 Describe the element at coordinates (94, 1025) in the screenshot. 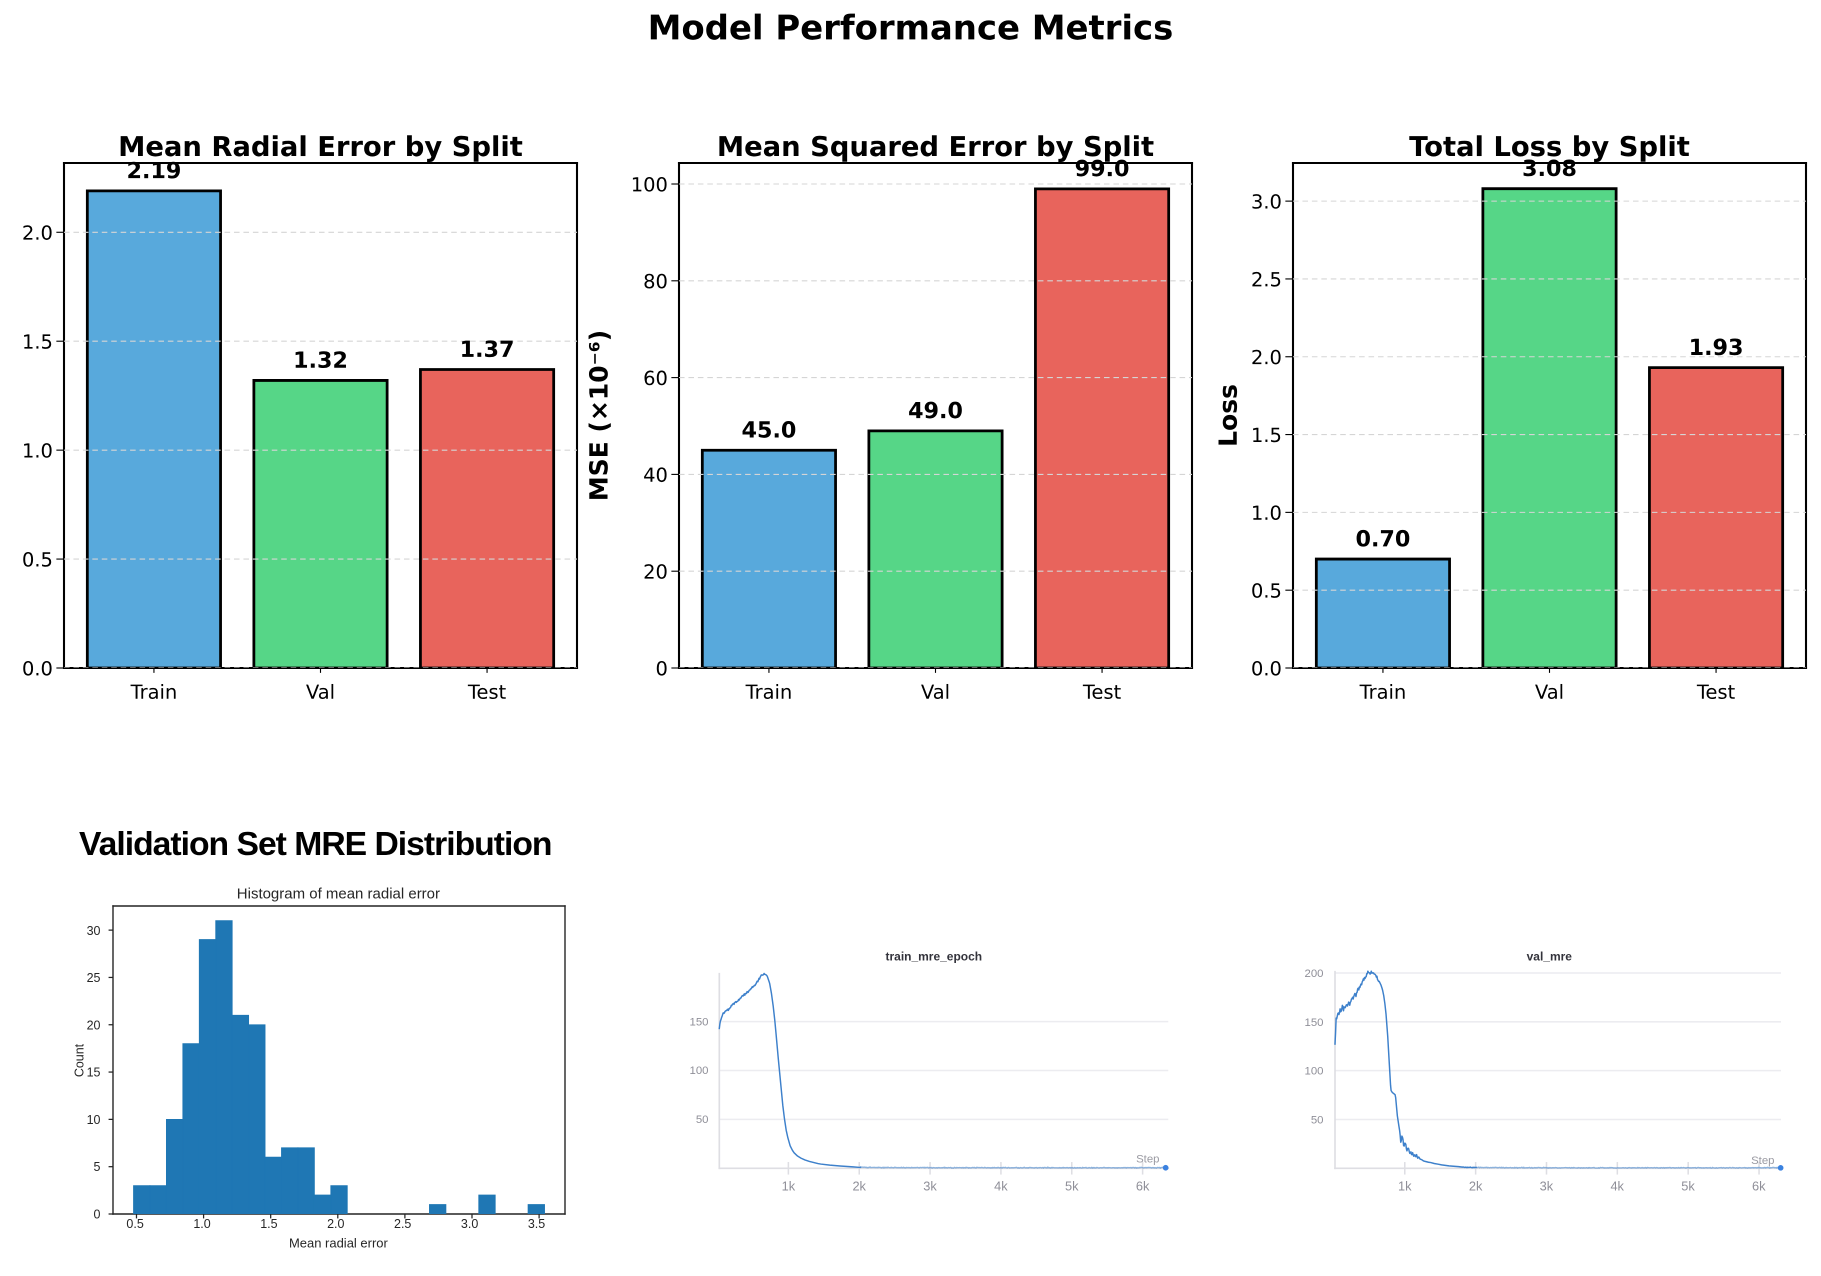

I see `svg-text: 20` at that location.